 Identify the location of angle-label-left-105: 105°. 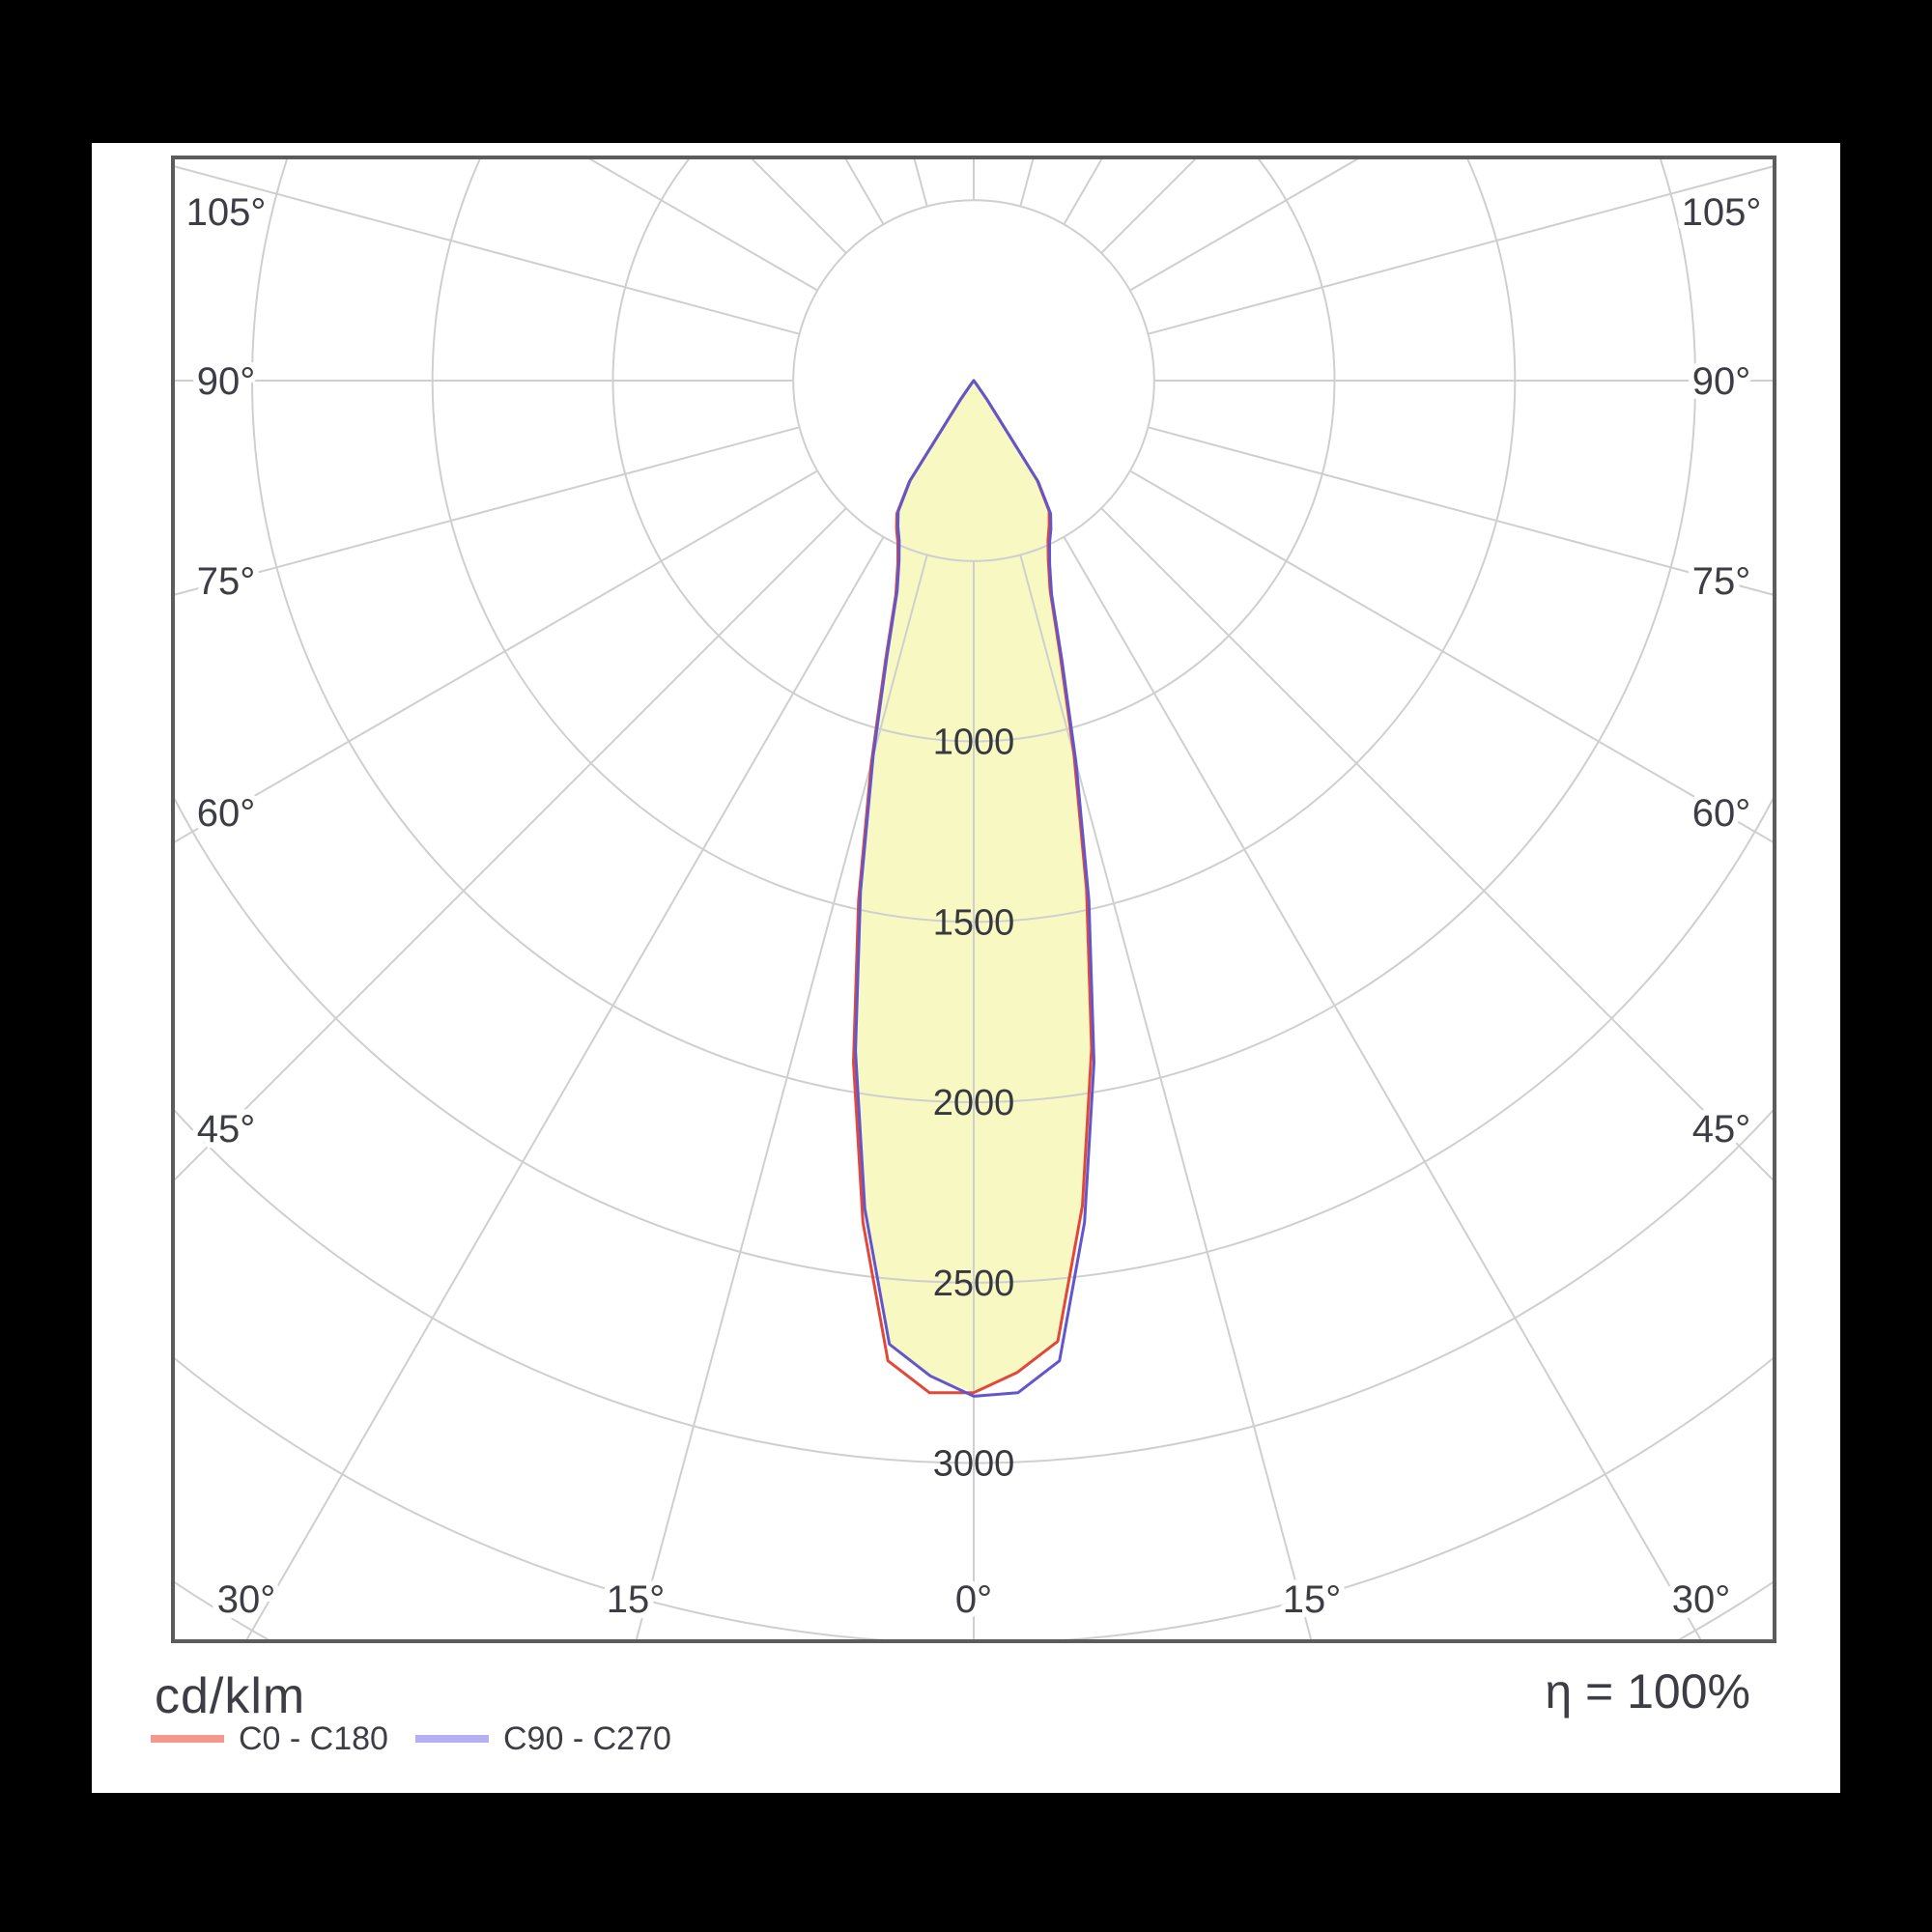
(226, 212).